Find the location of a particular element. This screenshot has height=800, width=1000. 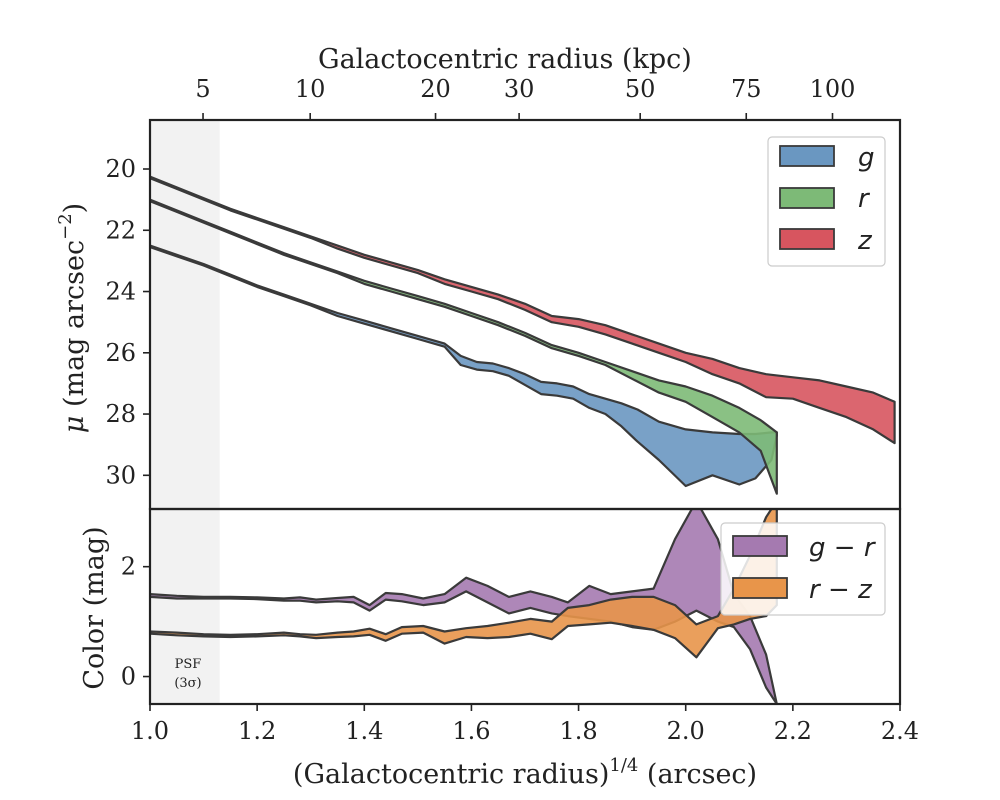

x-tick-label: 2.0 is located at coordinates (686, 731).